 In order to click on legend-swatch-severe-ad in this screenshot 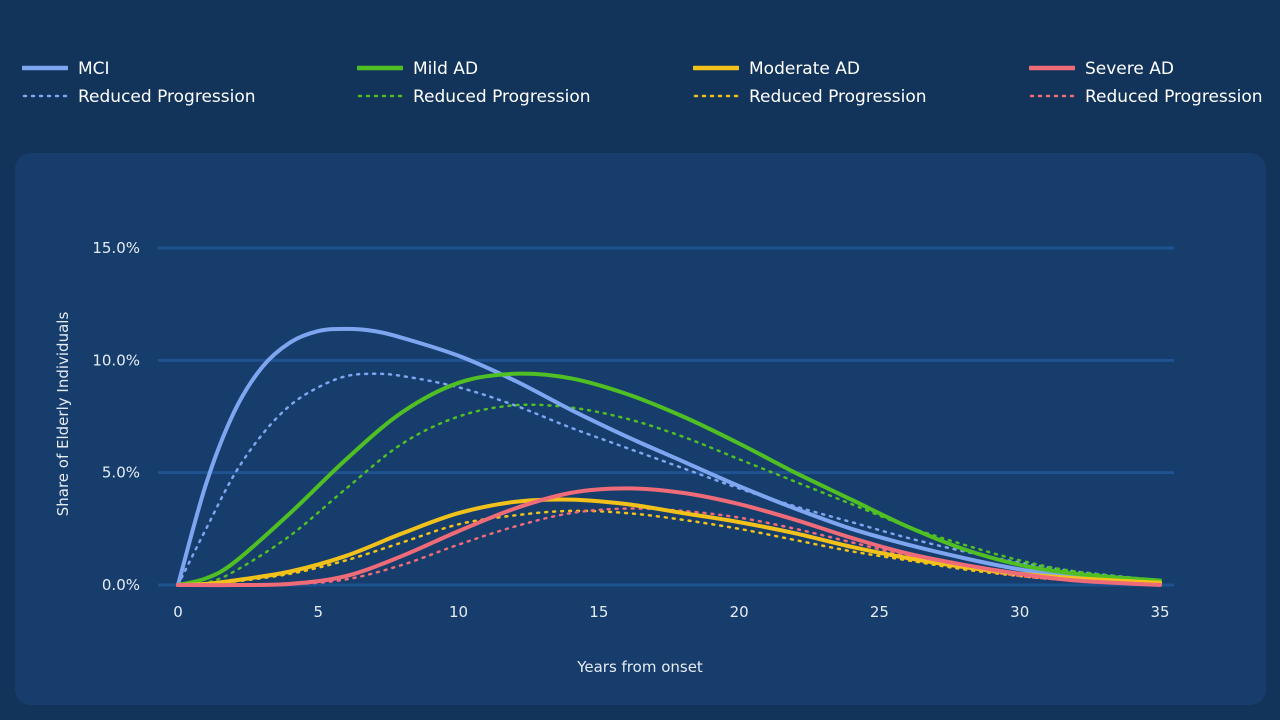, I will do `click(1052, 68)`.